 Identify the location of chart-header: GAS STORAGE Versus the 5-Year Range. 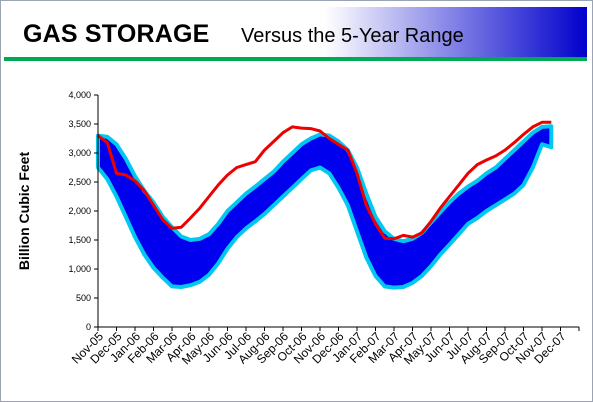
(295, 32).